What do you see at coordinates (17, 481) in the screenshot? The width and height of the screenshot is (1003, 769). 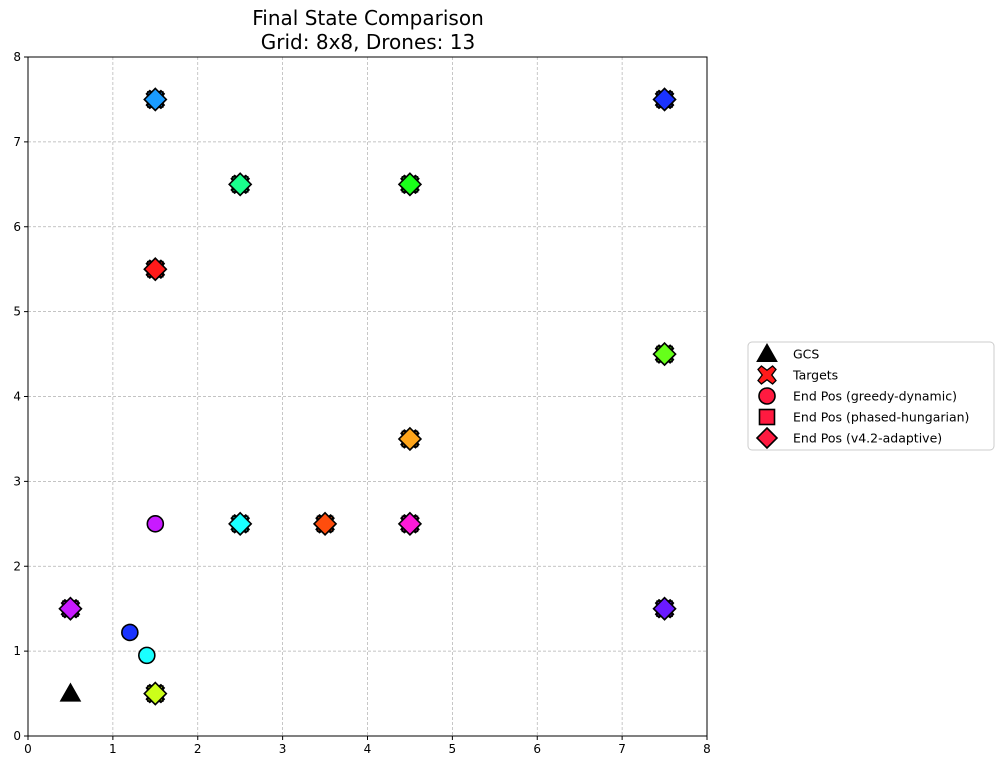 I see `y-tick-label: 3` at bounding box center [17, 481].